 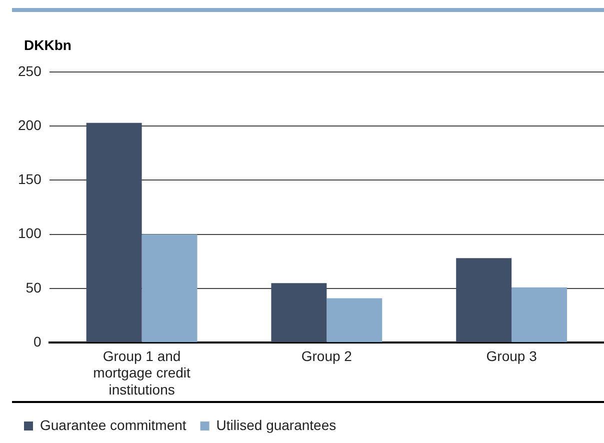 I want to click on y-axis-title: DKKbn, so click(x=48, y=45).